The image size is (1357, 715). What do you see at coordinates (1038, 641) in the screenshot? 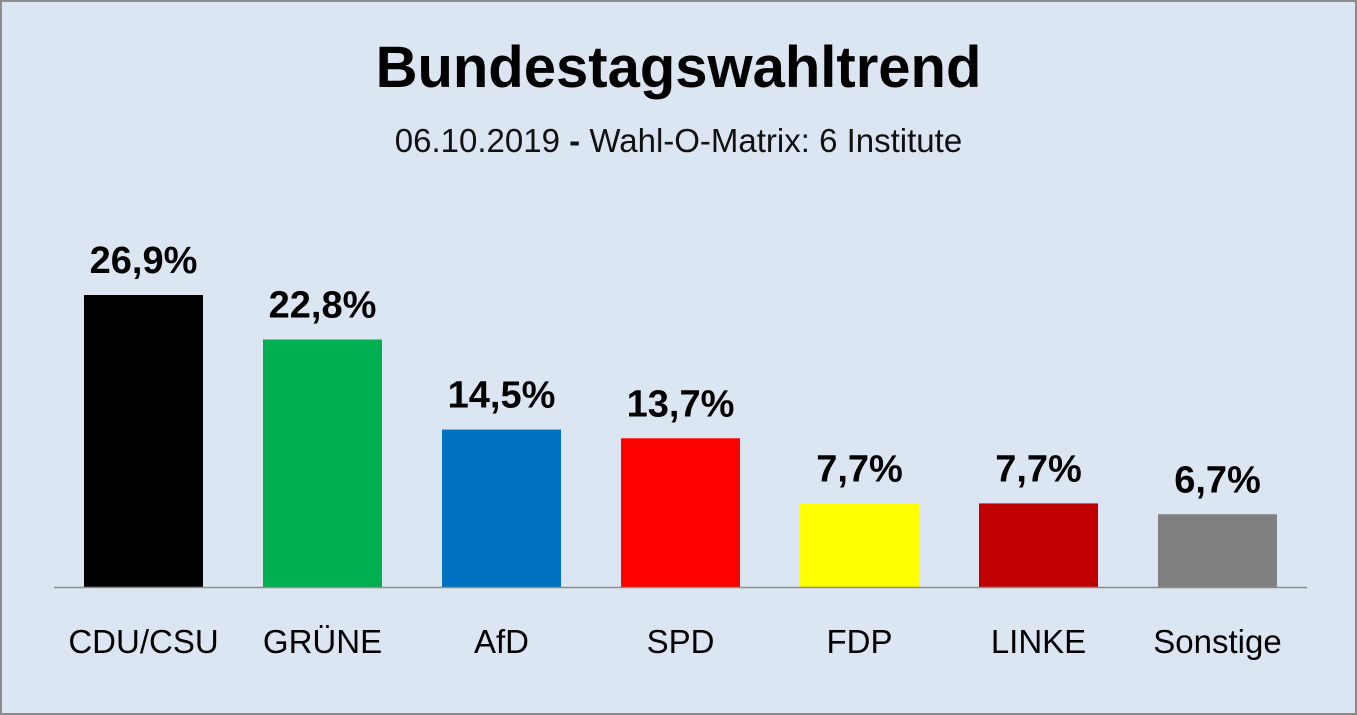
I see `x-tick-label: LINKE` at bounding box center [1038, 641].